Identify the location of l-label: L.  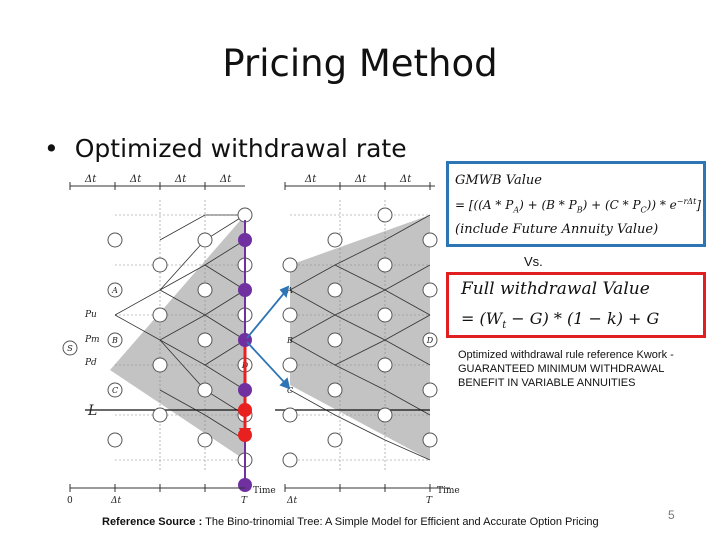
(92, 411).